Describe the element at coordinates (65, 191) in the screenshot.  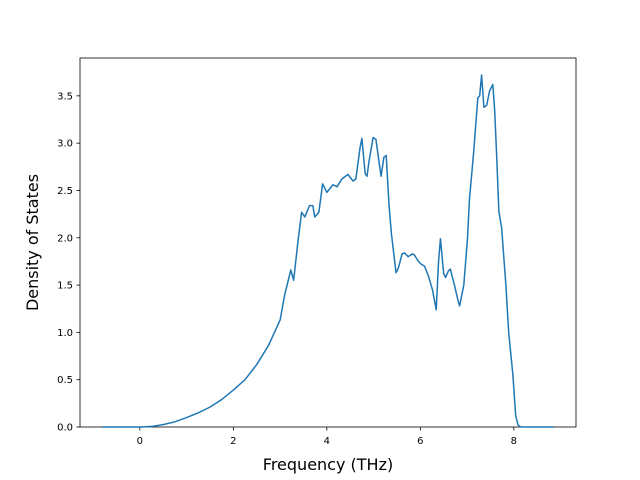
I see `y-tick-label: 2.5` at that location.